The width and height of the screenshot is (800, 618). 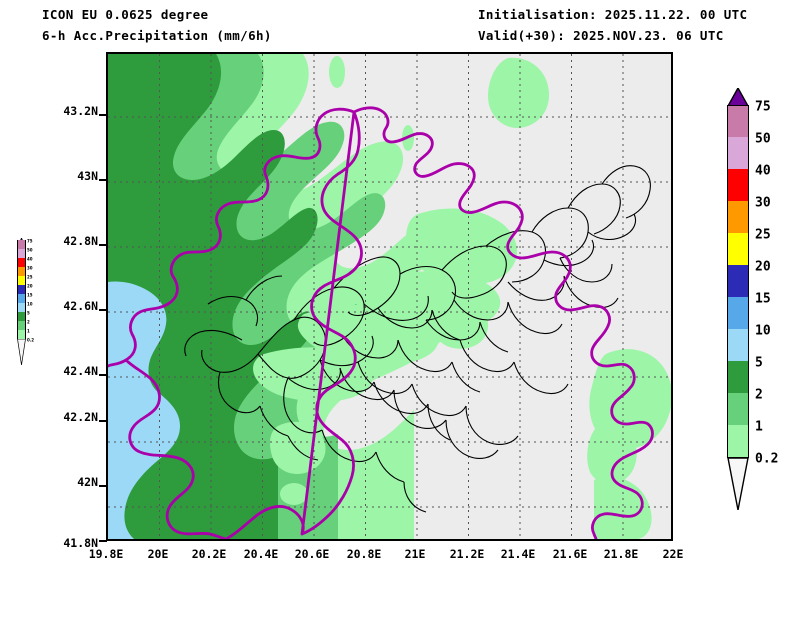 What do you see at coordinates (30, 295) in the screenshot?
I see `mini-colorbar-label: 15` at bounding box center [30, 295].